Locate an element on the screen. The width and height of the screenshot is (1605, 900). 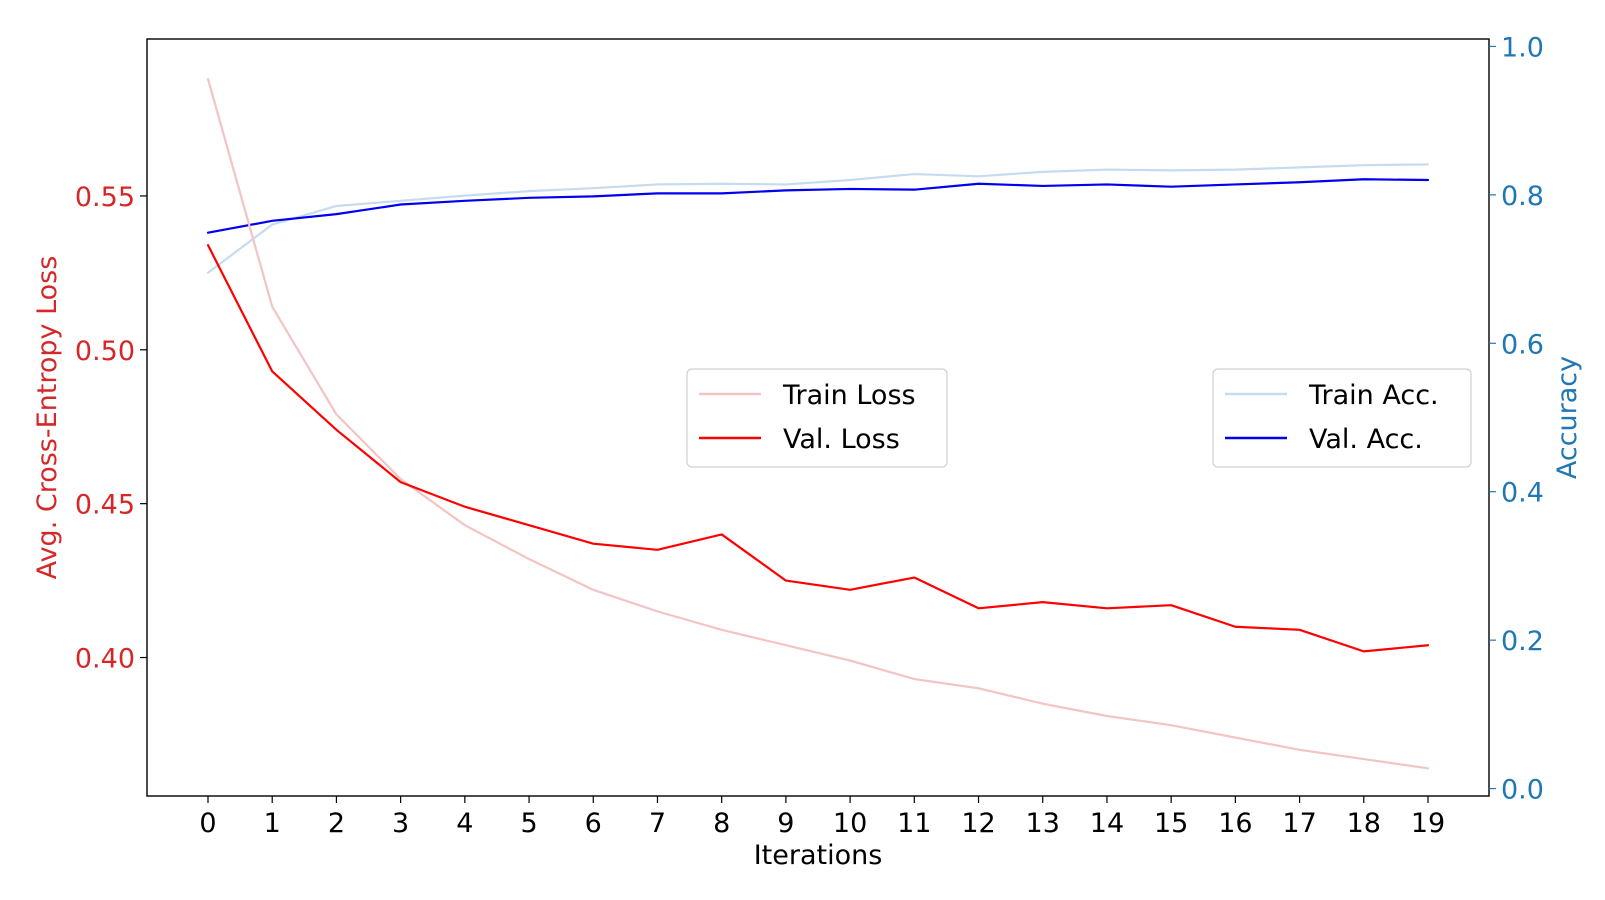
right-y-tick-label: 0.2 is located at coordinates (1522, 641).